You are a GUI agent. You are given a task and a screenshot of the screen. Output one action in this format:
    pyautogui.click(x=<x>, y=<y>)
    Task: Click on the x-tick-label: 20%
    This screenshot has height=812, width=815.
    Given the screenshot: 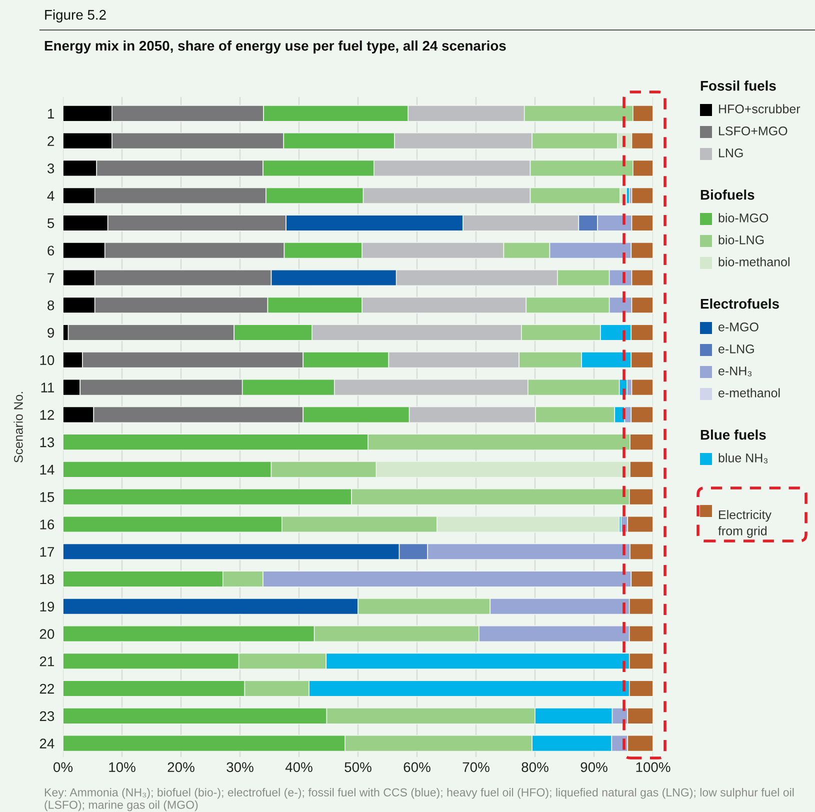 What is the action you would take?
    pyautogui.click(x=181, y=767)
    